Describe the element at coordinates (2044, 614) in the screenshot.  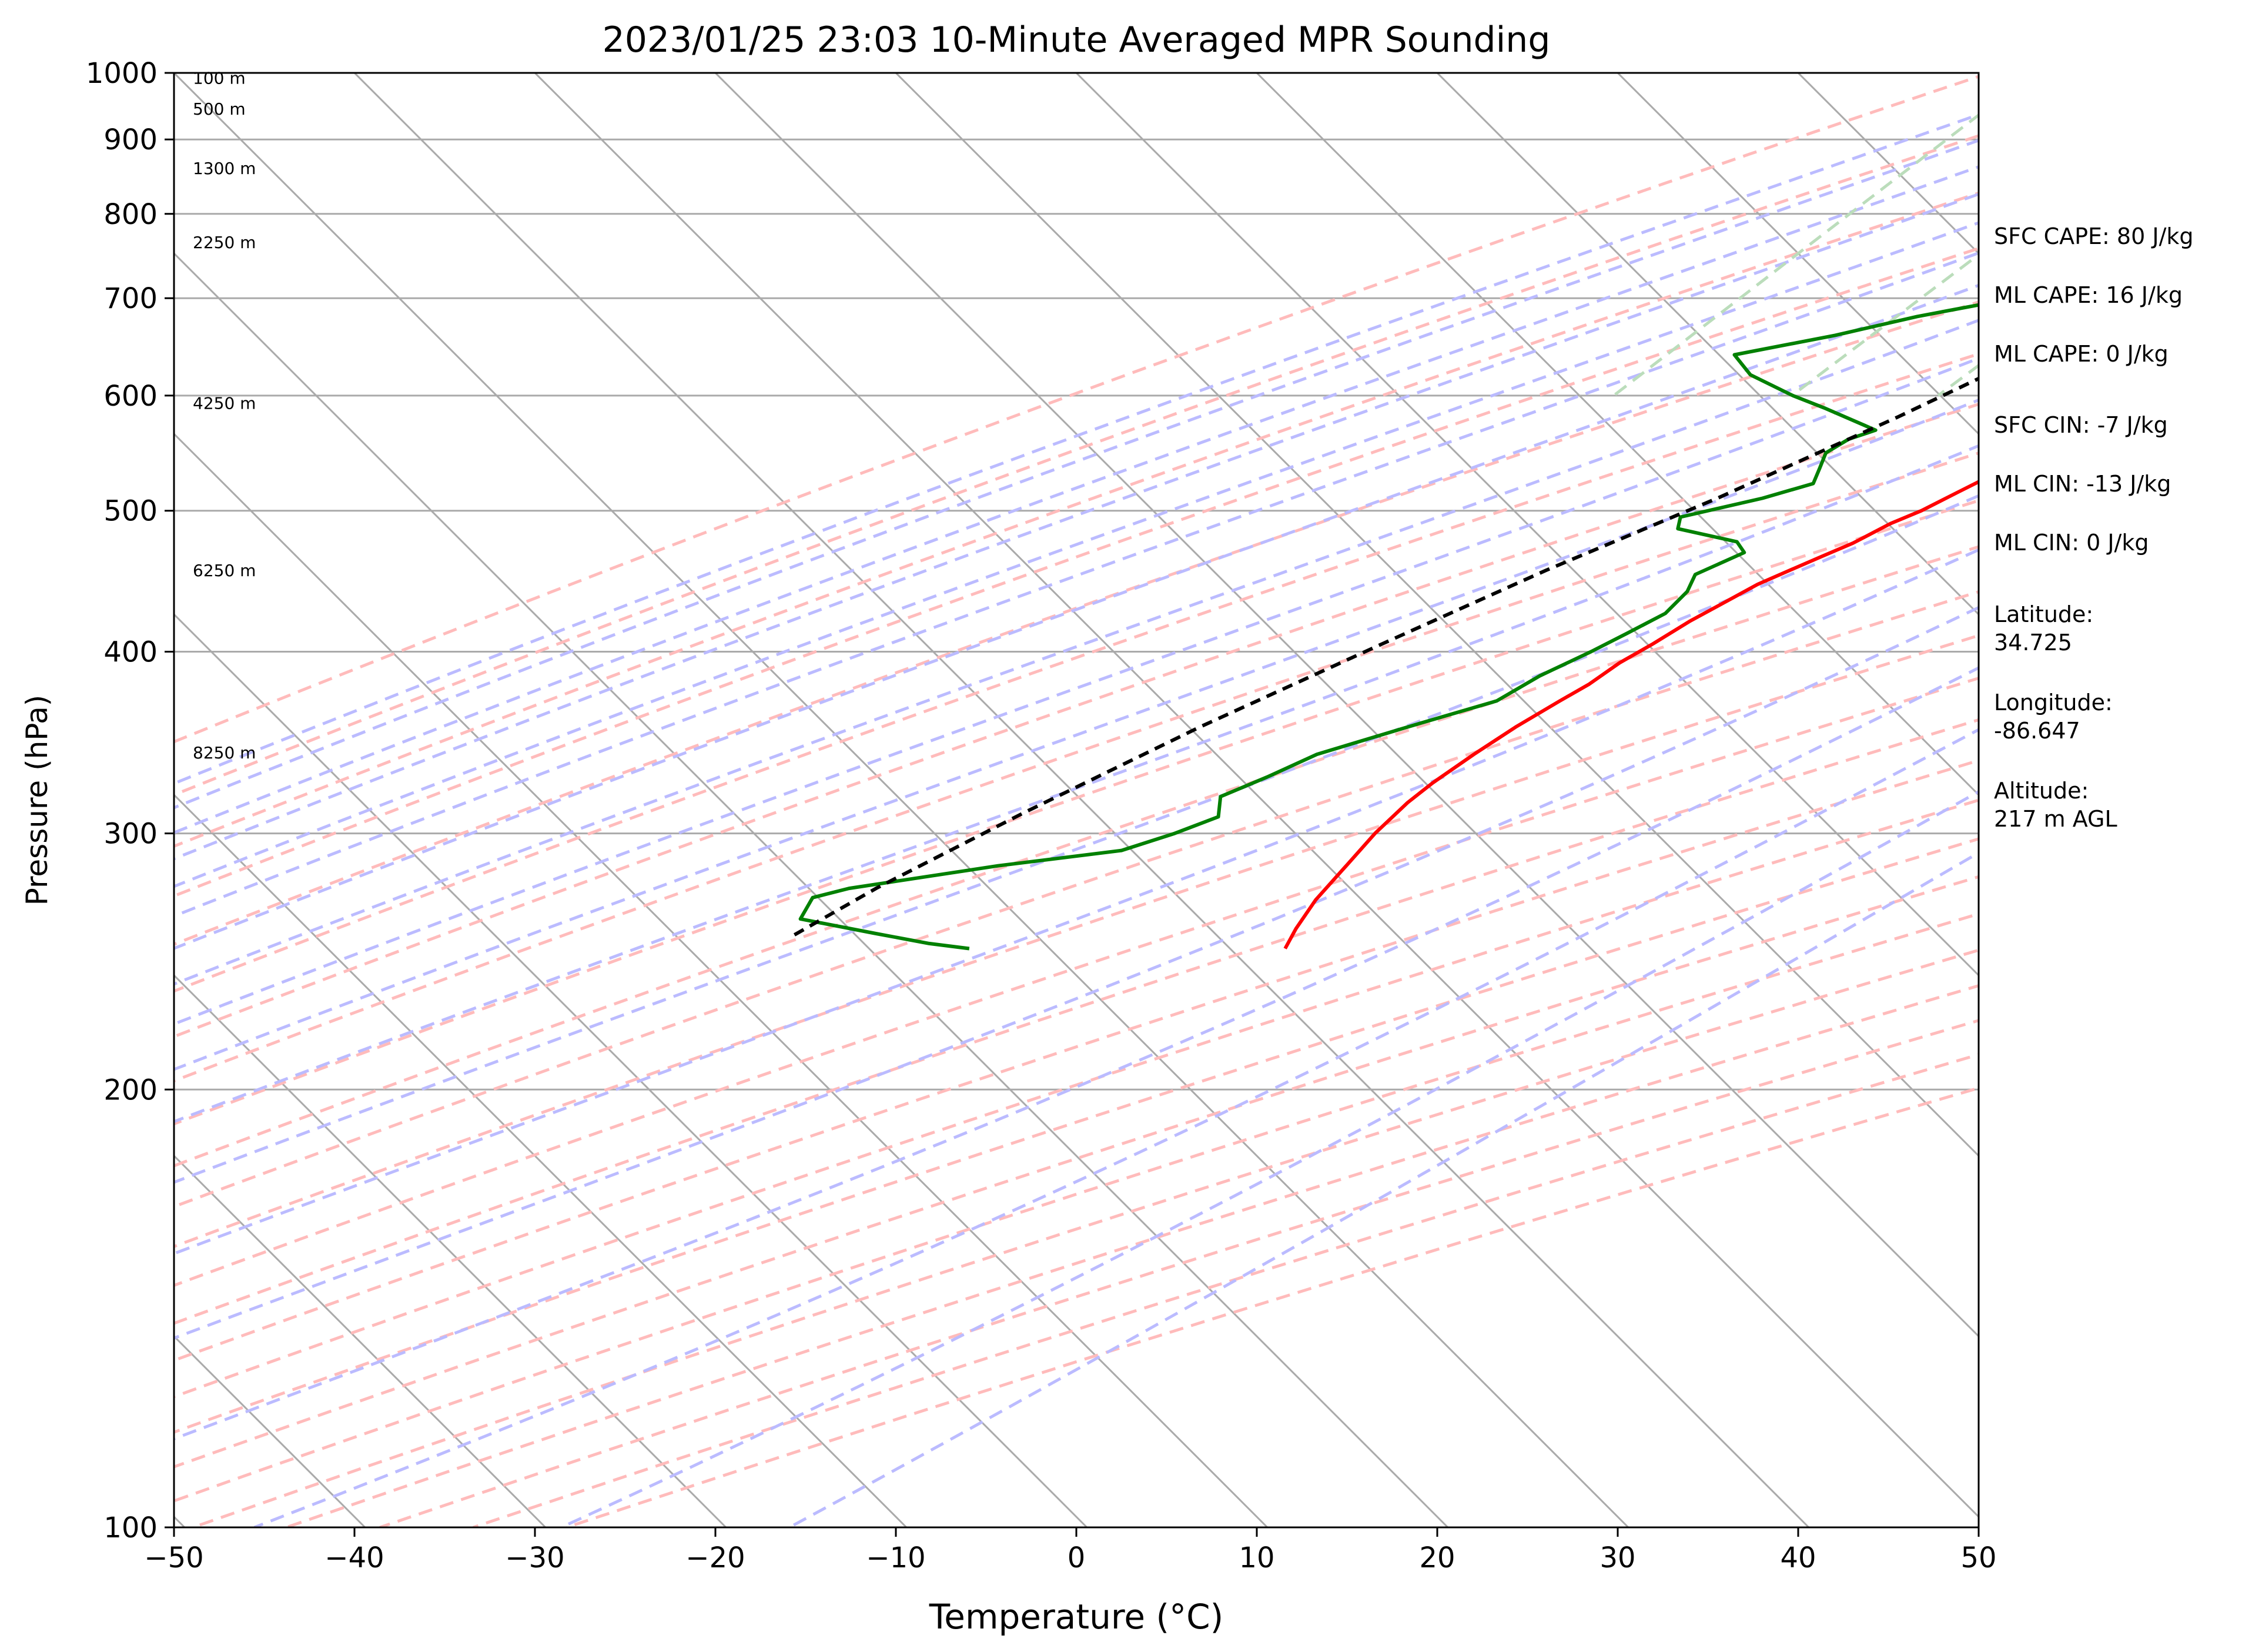
I see `latitude-label: Latitude:` at that location.